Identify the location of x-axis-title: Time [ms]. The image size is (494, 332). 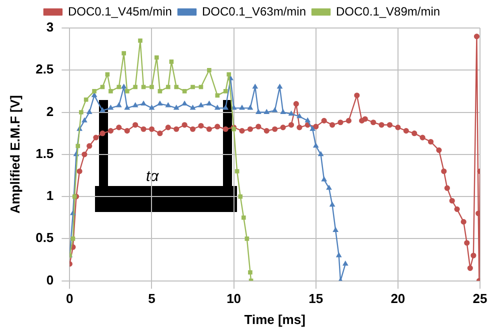
(275, 319).